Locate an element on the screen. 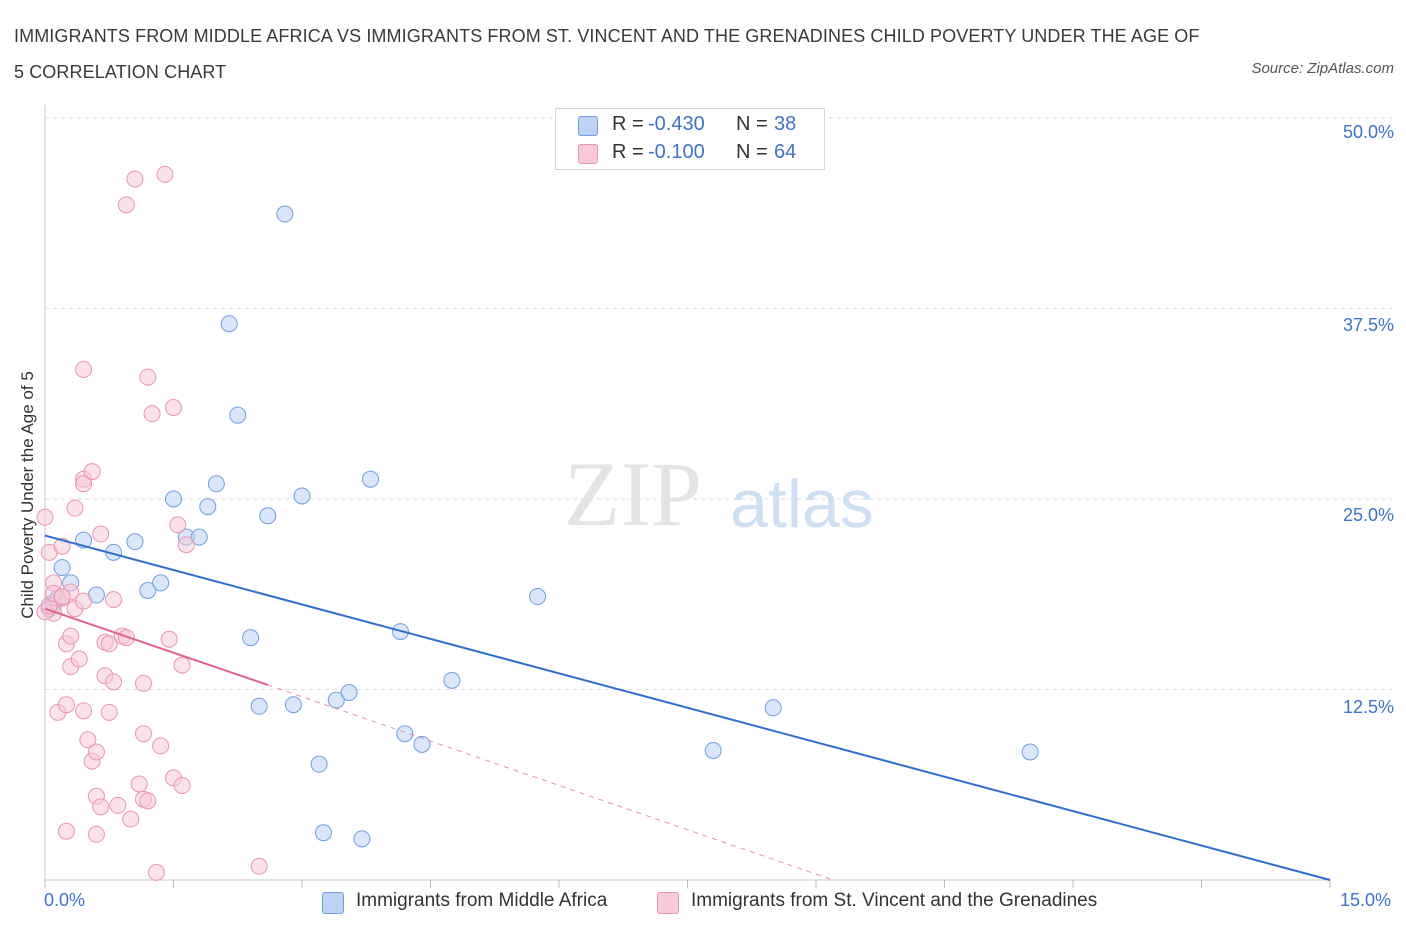 This screenshot has height=930, width=1406. trend-extension-st-vincent is located at coordinates (550, 782).